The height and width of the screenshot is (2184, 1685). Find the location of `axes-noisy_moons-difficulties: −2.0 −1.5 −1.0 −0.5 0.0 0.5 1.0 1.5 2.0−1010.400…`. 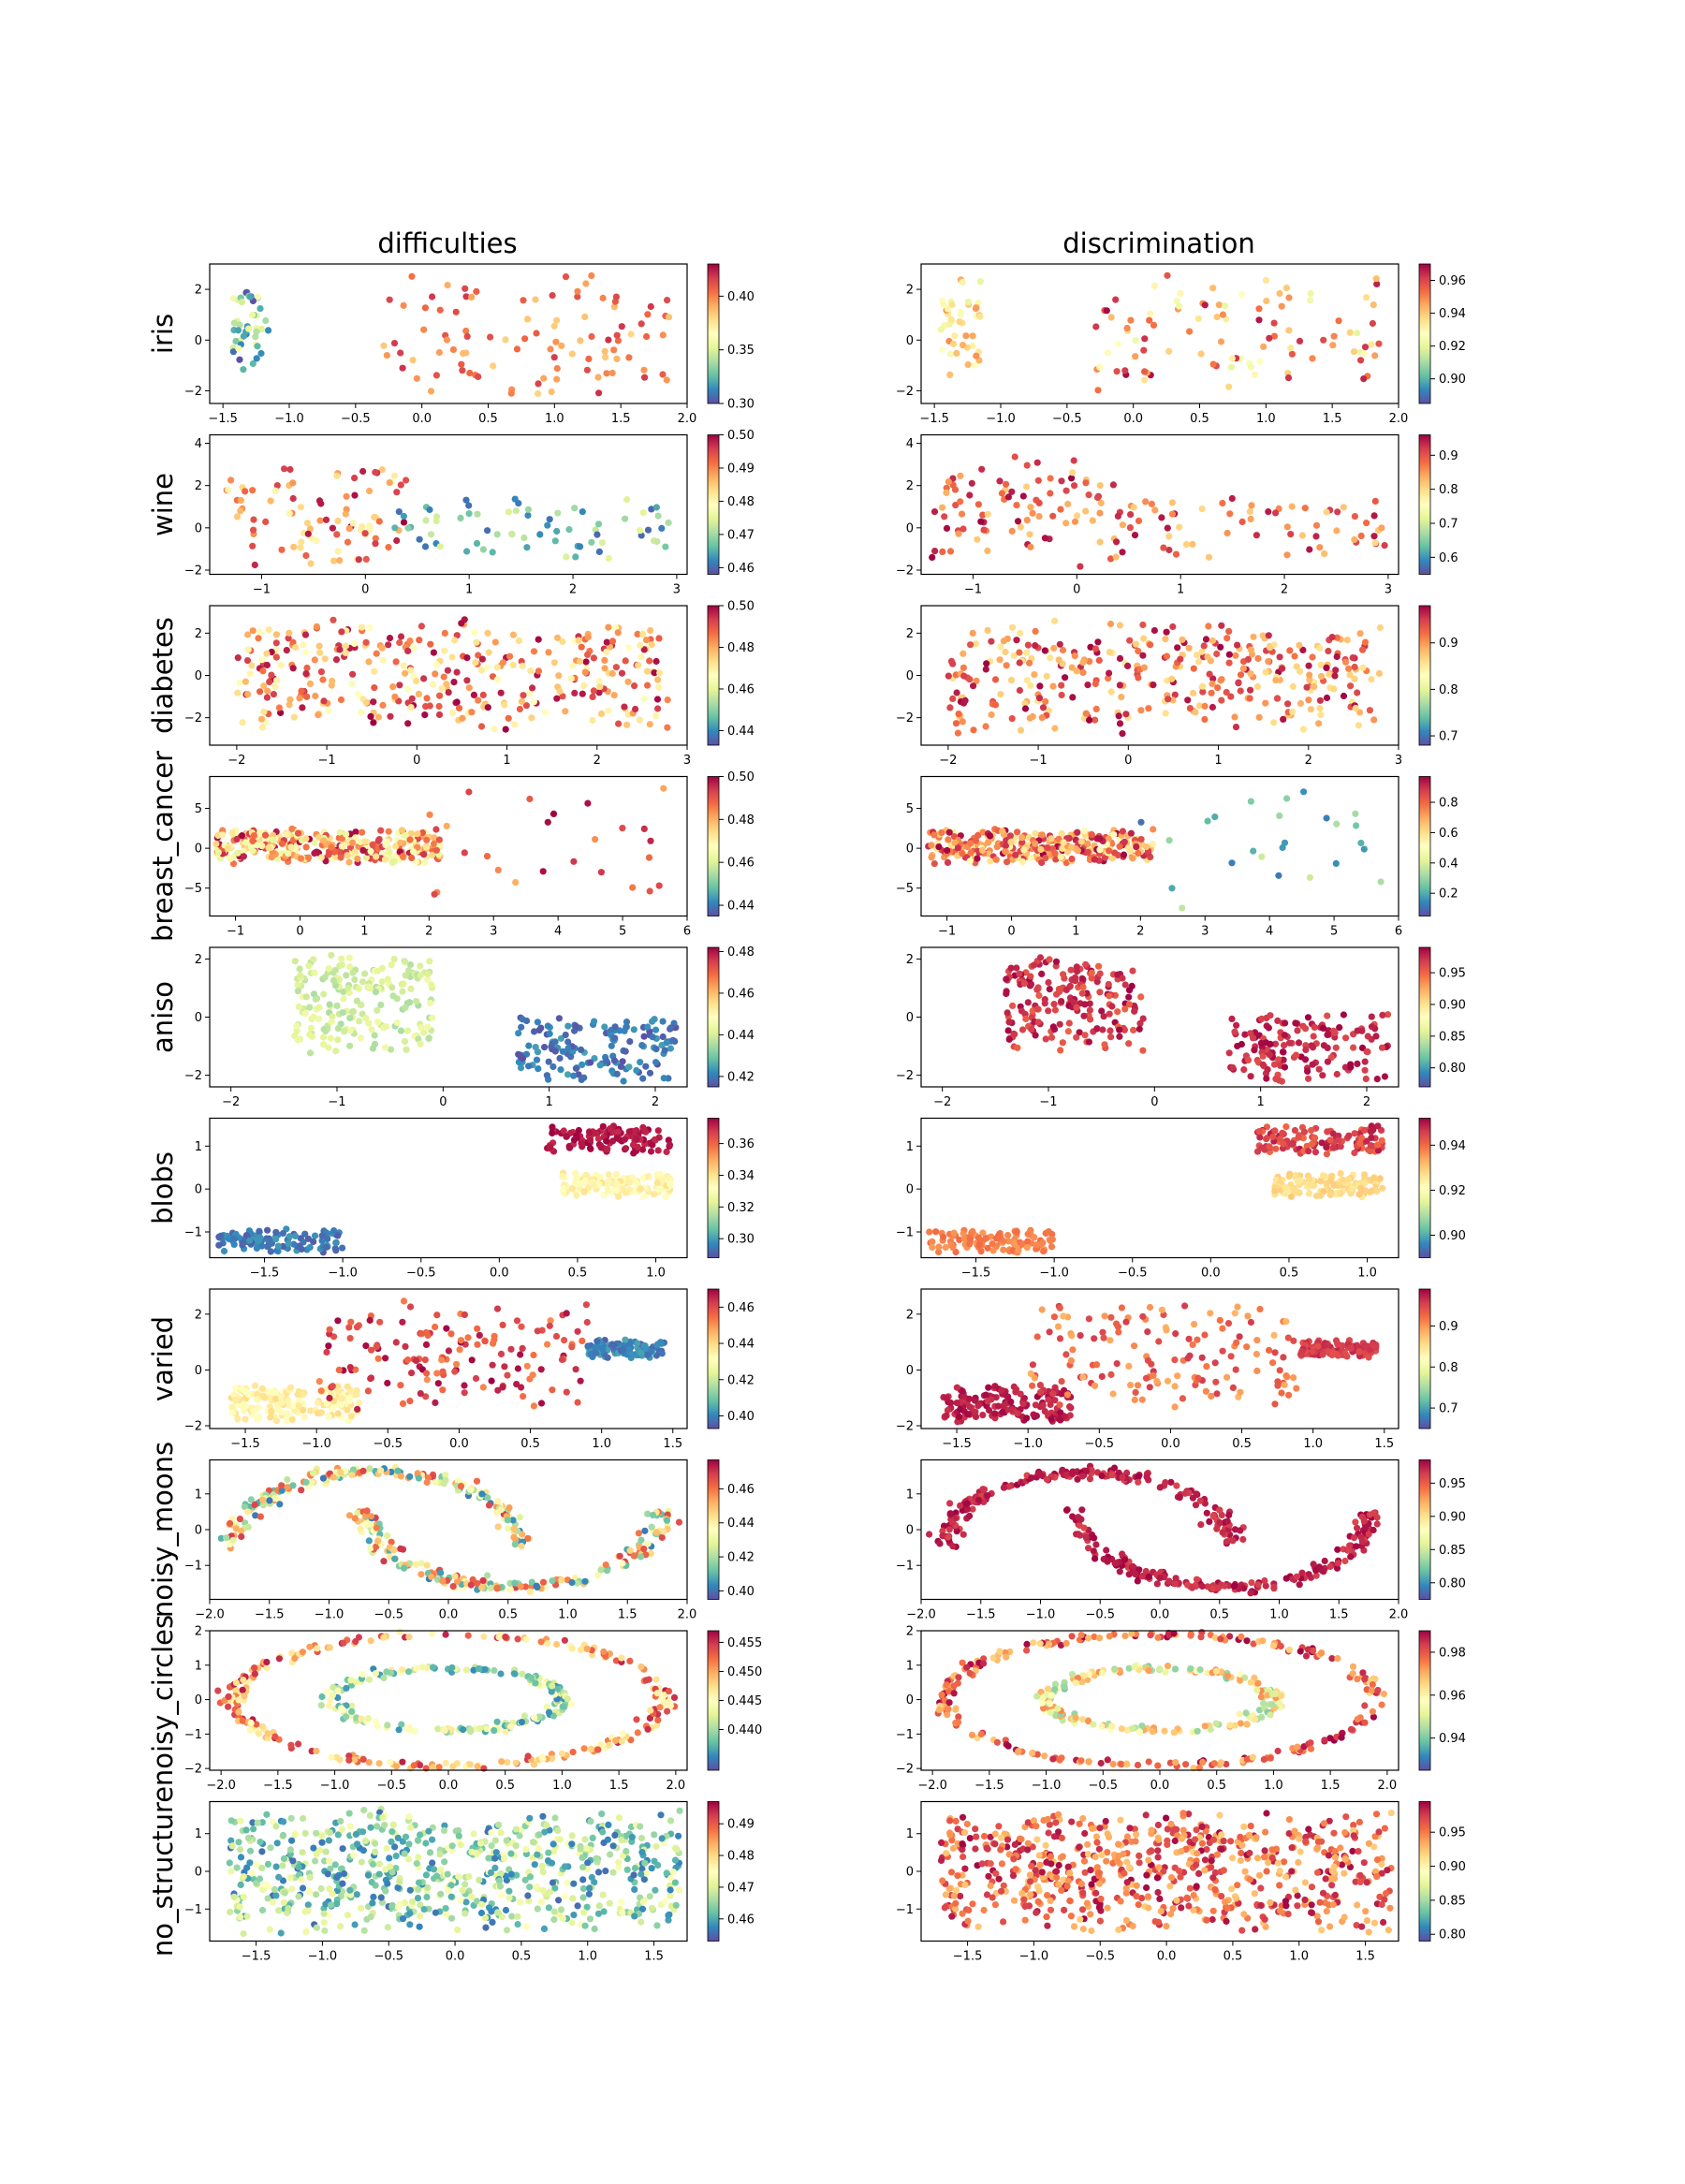

axes-noisy_moons-difficulties: −2.0 −1.5 −1.0 −0.5 0.0 0.5 1.0 1.5 2.0−1010.400… is located at coordinates (469, 1540).